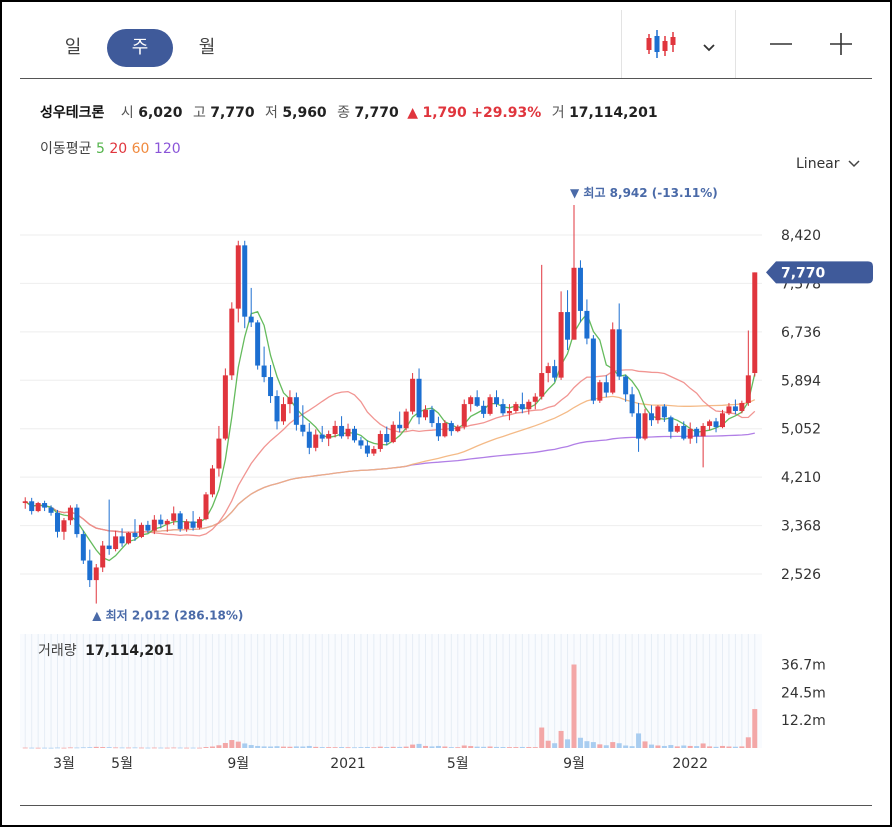 The width and height of the screenshot is (892, 827). What do you see at coordinates (391, 691) in the screenshot?
I see `volume-series` at bounding box center [391, 691].